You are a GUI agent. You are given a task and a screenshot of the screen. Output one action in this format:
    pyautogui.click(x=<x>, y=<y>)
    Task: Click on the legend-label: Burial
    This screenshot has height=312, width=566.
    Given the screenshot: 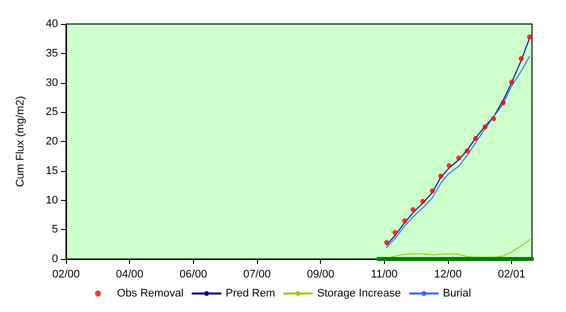 What is the action you would take?
    pyautogui.click(x=457, y=294)
    